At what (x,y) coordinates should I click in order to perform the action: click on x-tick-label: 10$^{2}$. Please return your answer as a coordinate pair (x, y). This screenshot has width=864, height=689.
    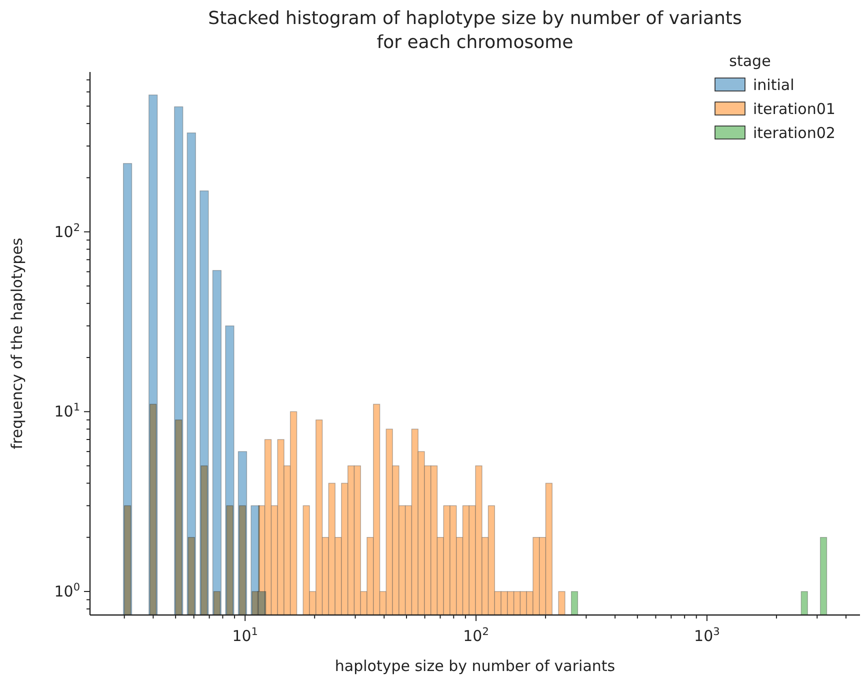
    Looking at the image, I should click on (476, 635).